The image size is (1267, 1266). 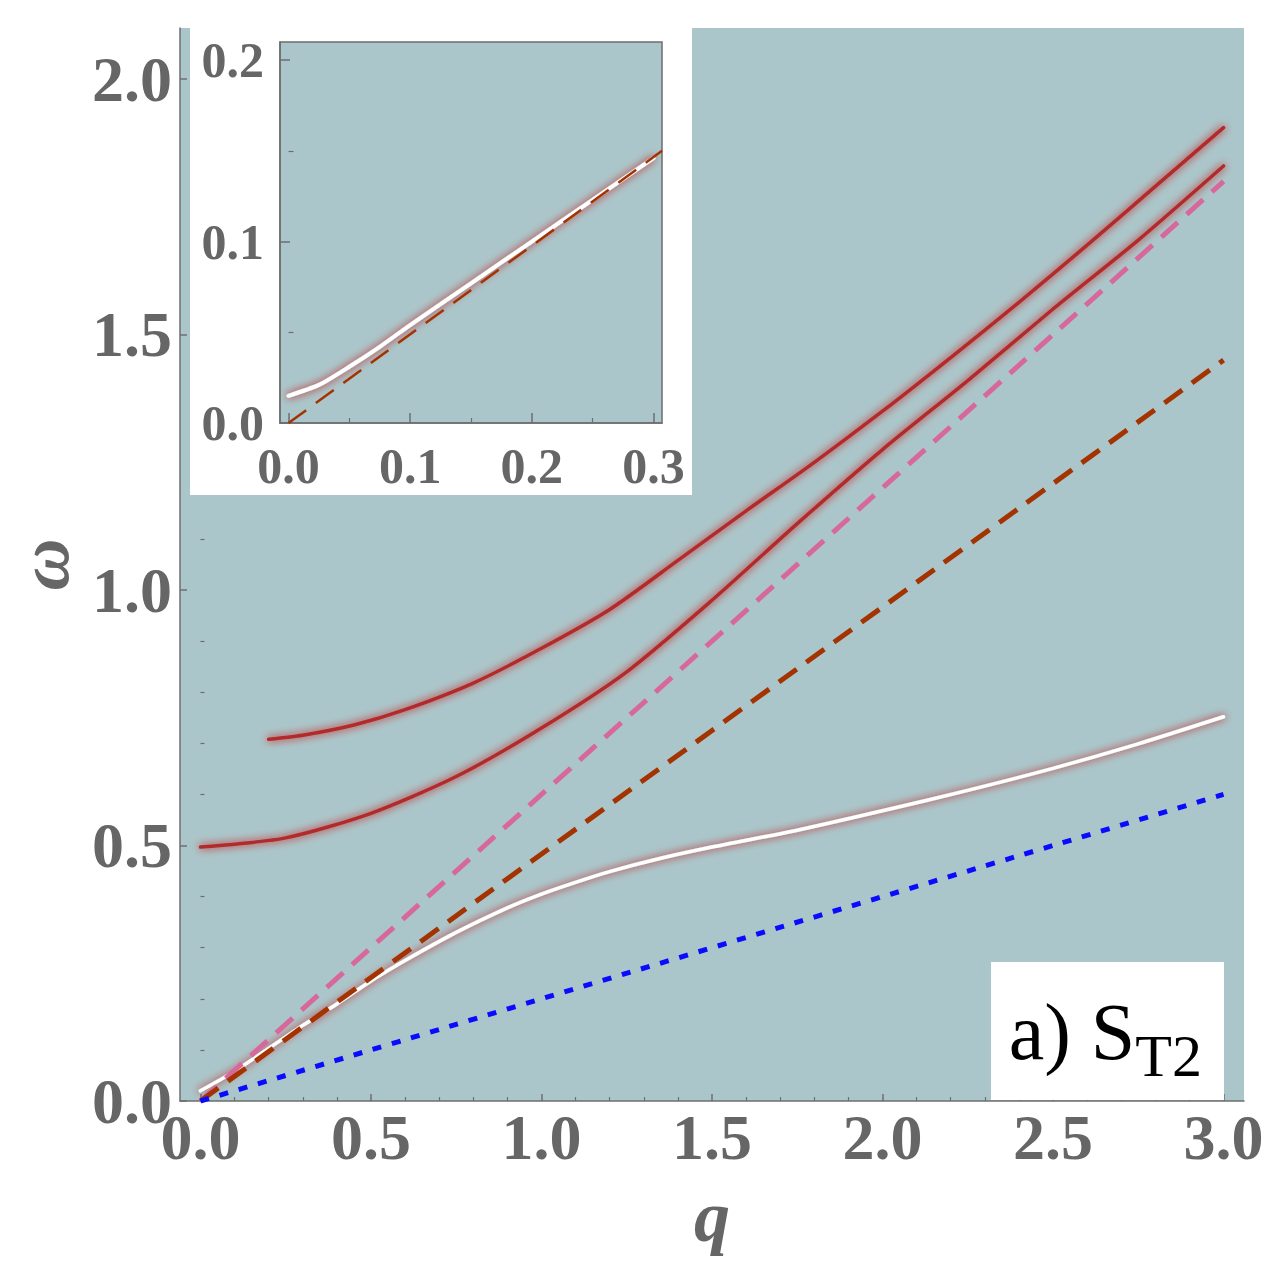 What do you see at coordinates (712, 1217) in the screenshot?
I see `x-axis-title: q` at bounding box center [712, 1217].